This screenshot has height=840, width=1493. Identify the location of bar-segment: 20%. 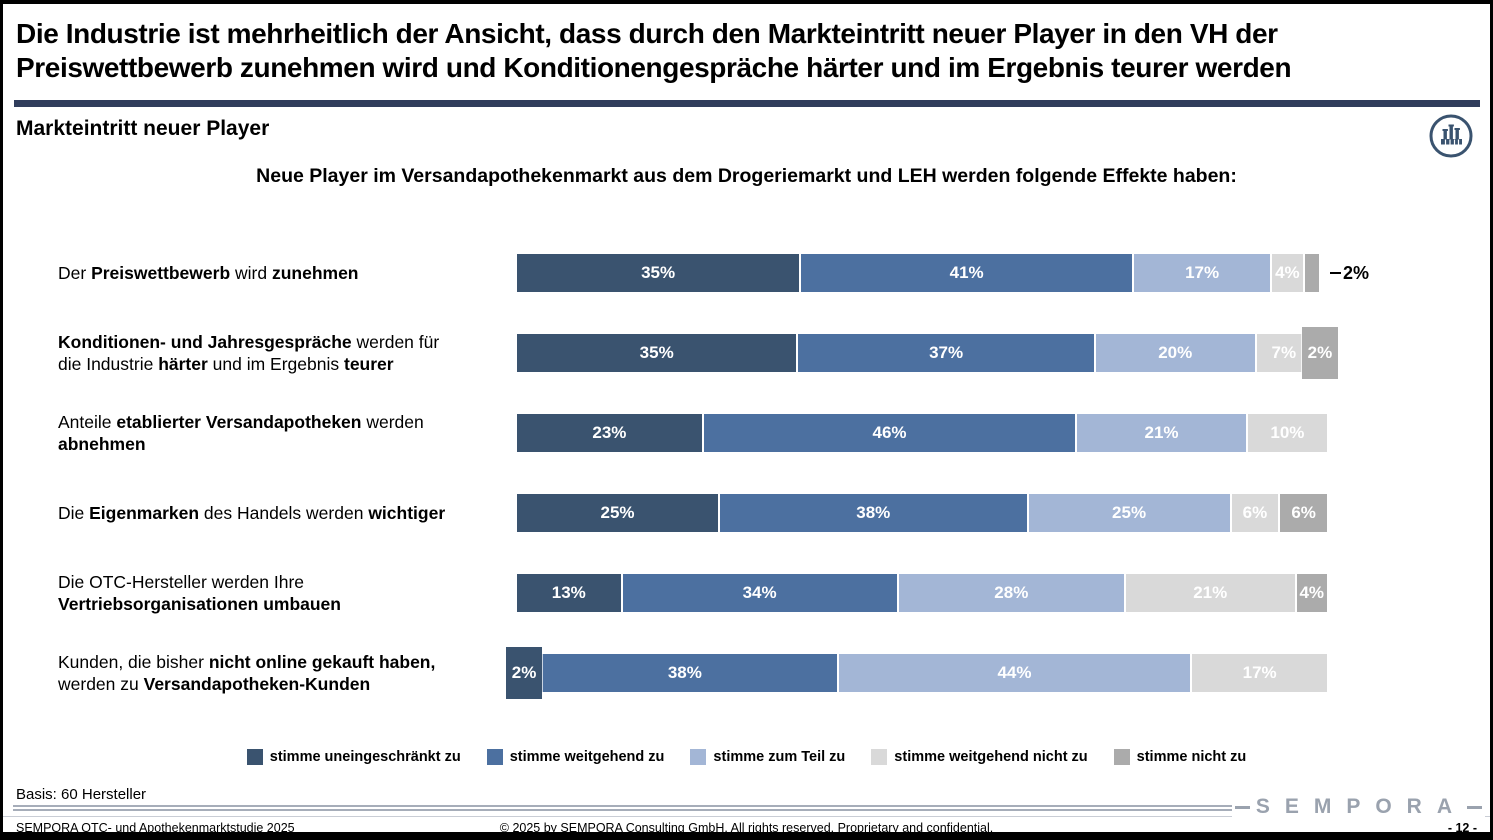
(1175, 353).